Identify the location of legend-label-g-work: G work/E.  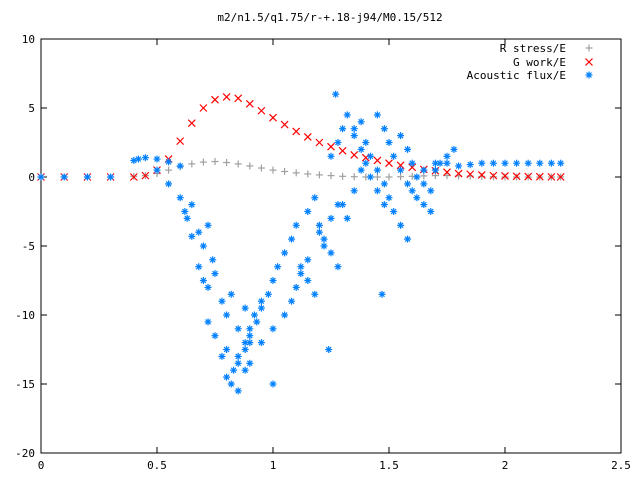
(539, 62).